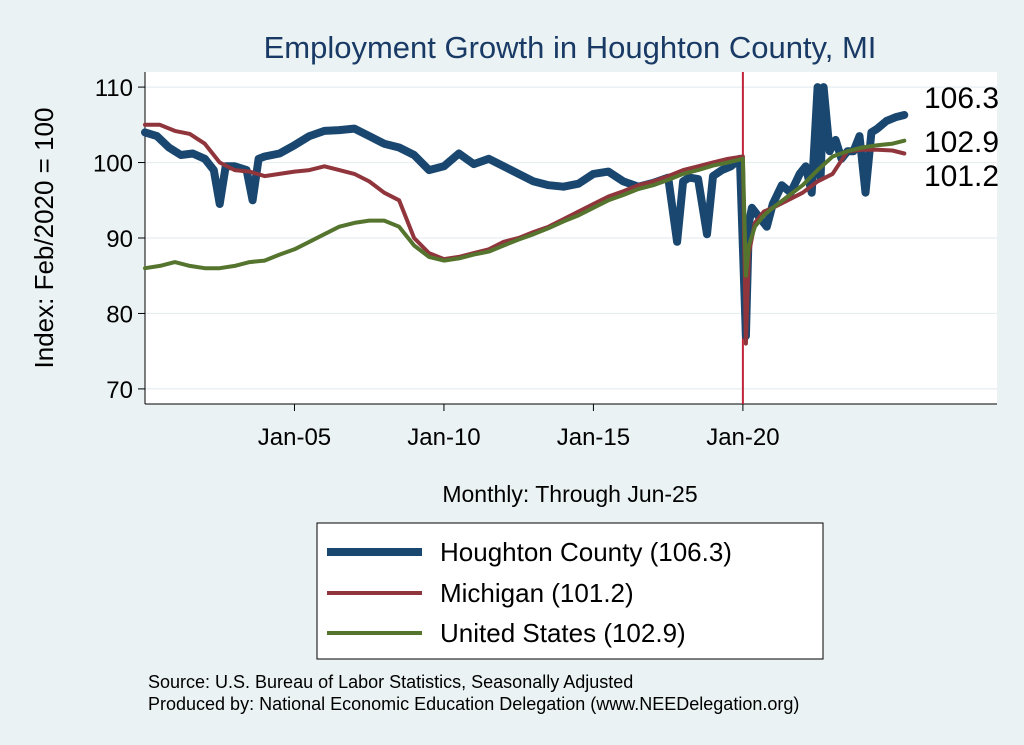  What do you see at coordinates (961, 176) in the screenshot?
I see `end-label-michigan: 101.2` at bounding box center [961, 176].